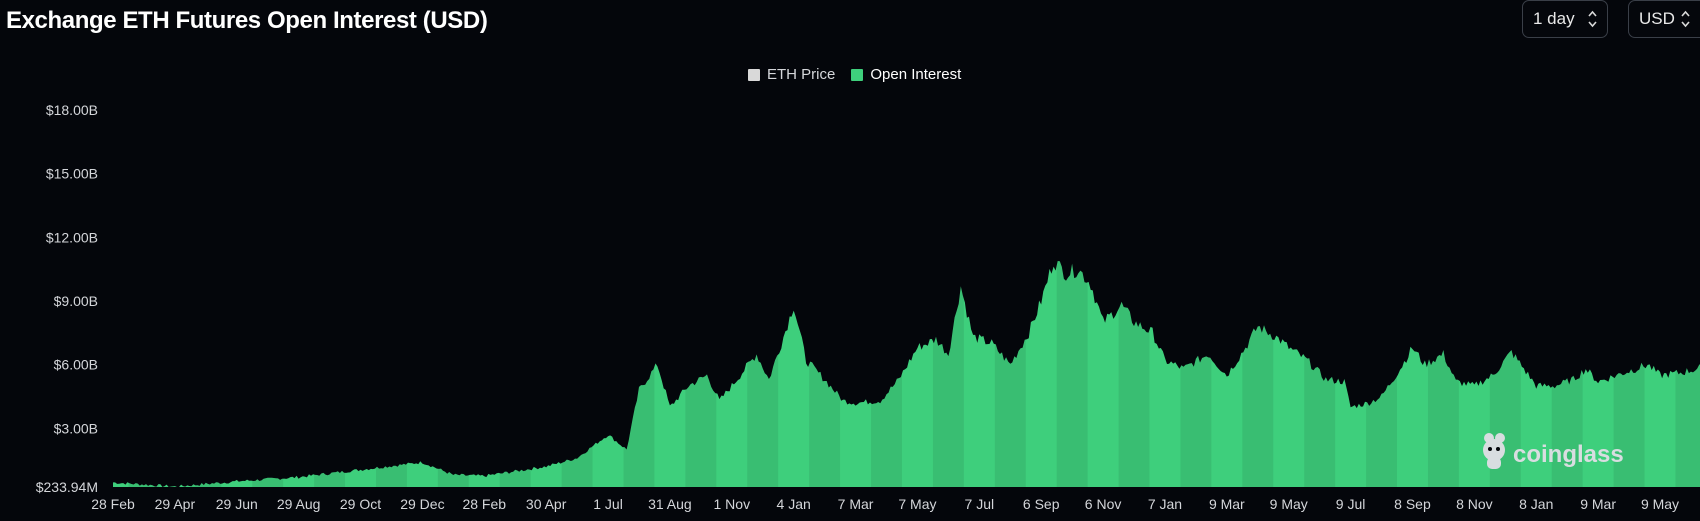 The image size is (1700, 521). What do you see at coordinates (360, 504) in the screenshot?
I see `x-tick-label: 29 Oct` at bounding box center [360, 504].